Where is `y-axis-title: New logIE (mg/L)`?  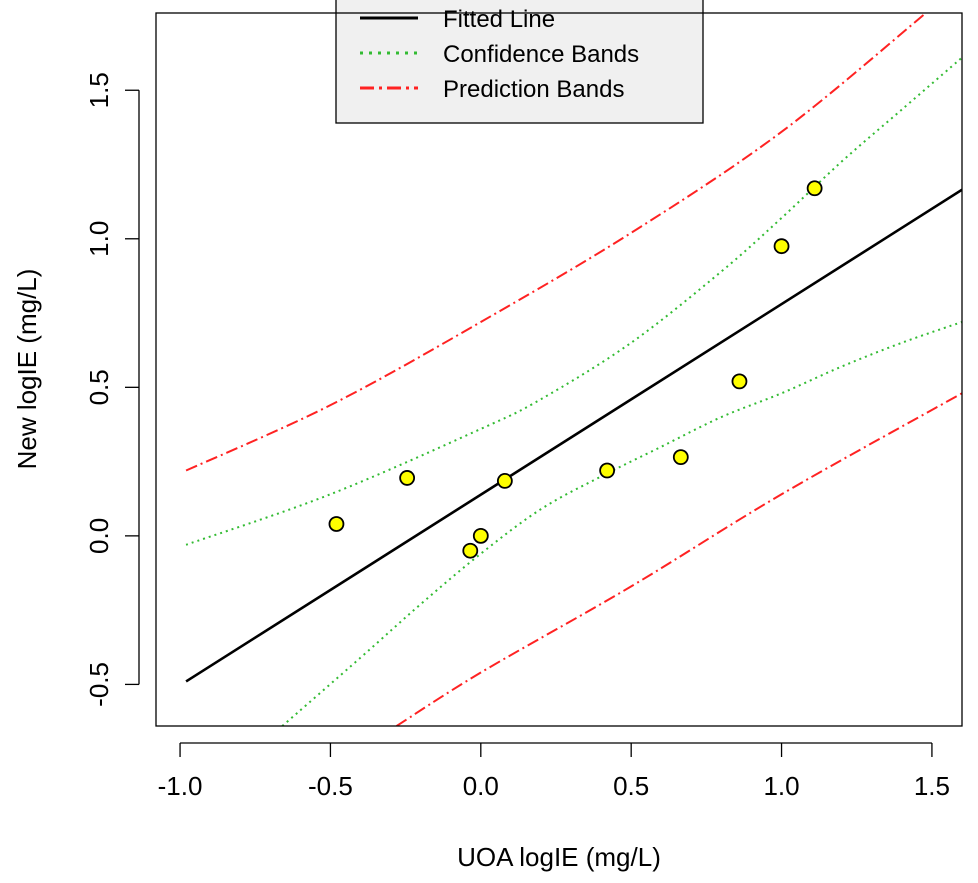
y-axis-title: New logIE (mg/L) is located at coordinates (27, 369).